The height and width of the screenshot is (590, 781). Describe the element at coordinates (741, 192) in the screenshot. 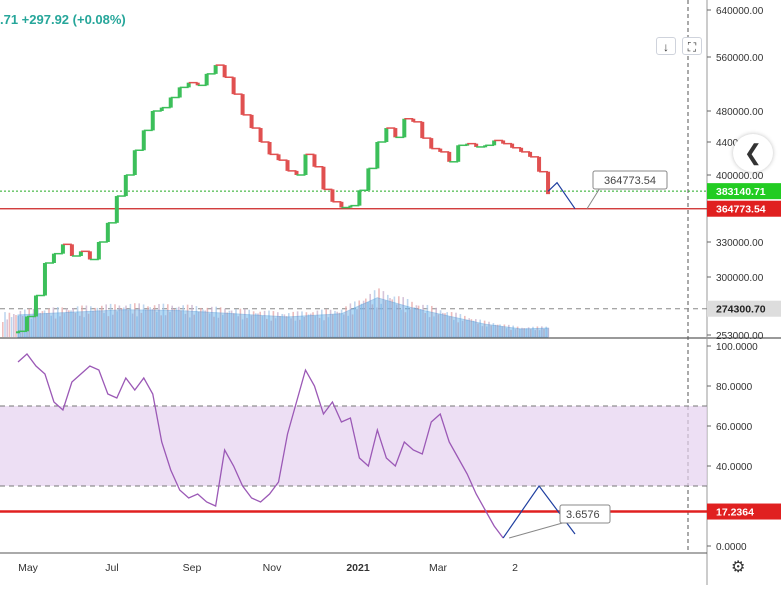

I see `price-label-text: 383140.71` at that location.